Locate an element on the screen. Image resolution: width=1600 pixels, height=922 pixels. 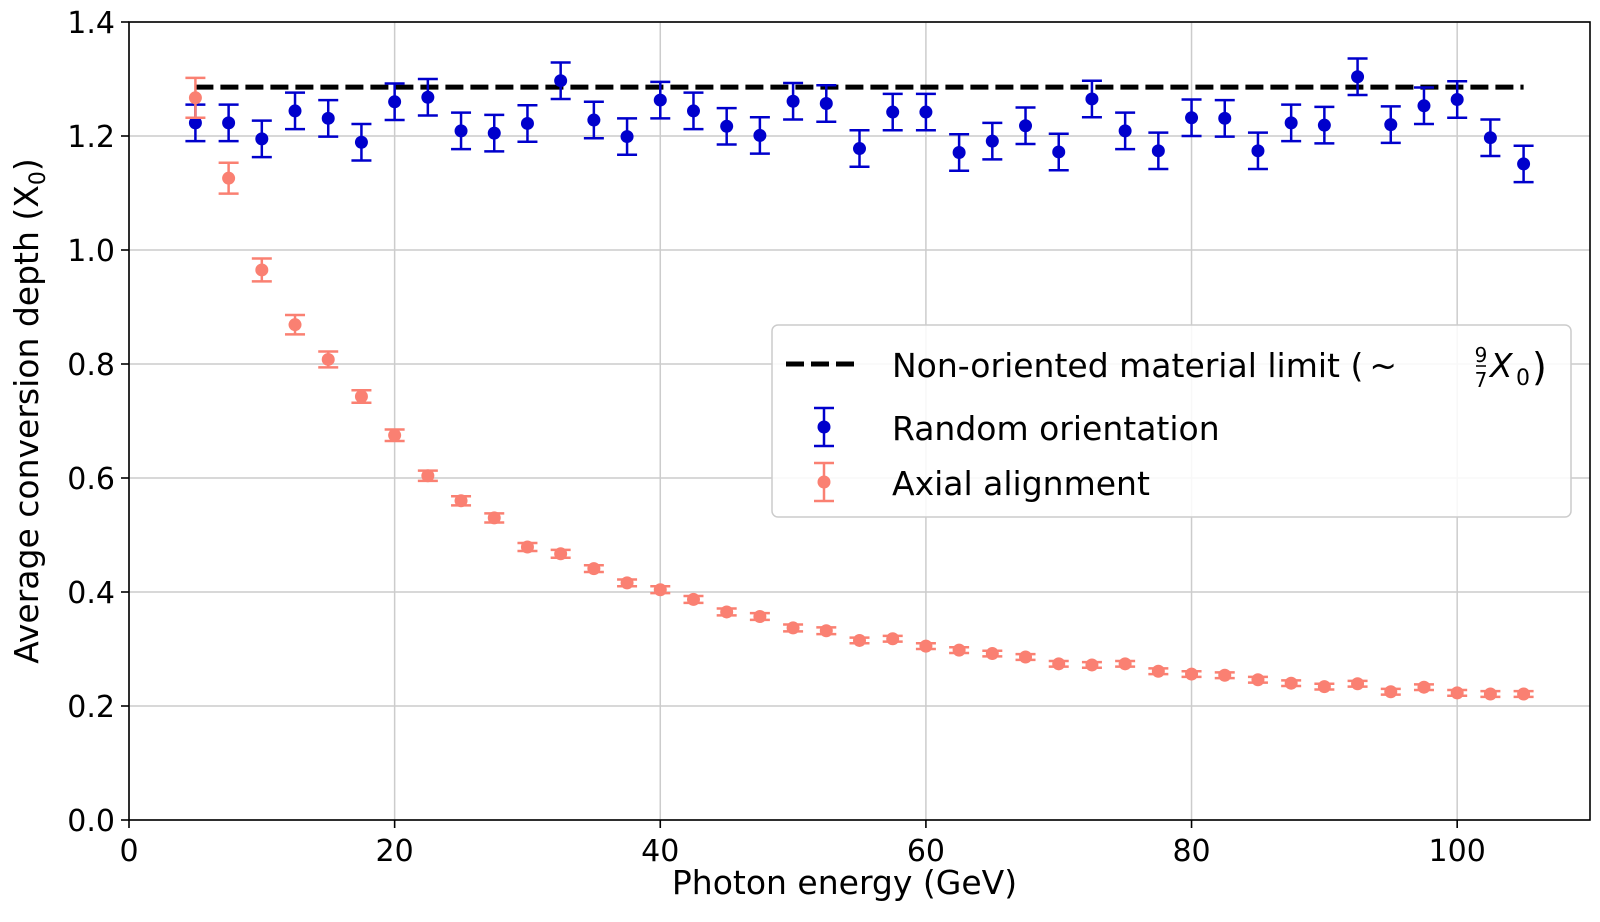
legend-math-subscript: 0 is located at coordinates (1523, 378).